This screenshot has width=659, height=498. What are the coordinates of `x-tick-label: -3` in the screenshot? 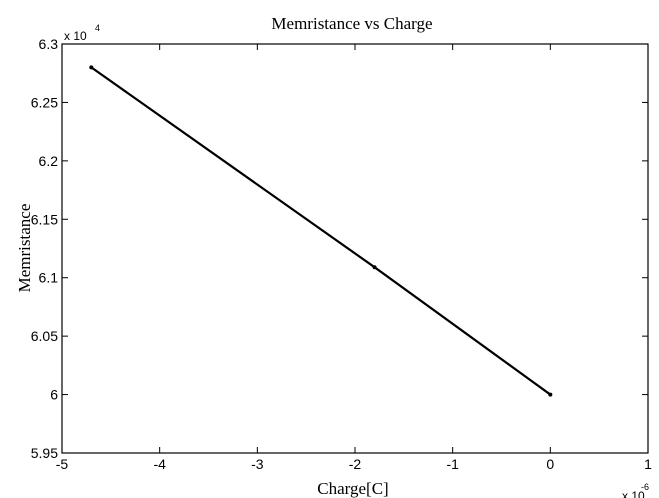 It's located at (257, 464).